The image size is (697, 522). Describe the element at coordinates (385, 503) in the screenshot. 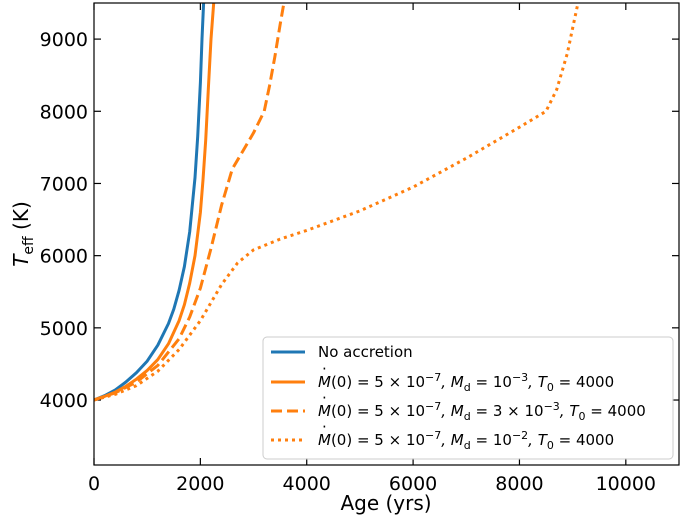

I see `x-axis-label: Age (yrs)` at that location.